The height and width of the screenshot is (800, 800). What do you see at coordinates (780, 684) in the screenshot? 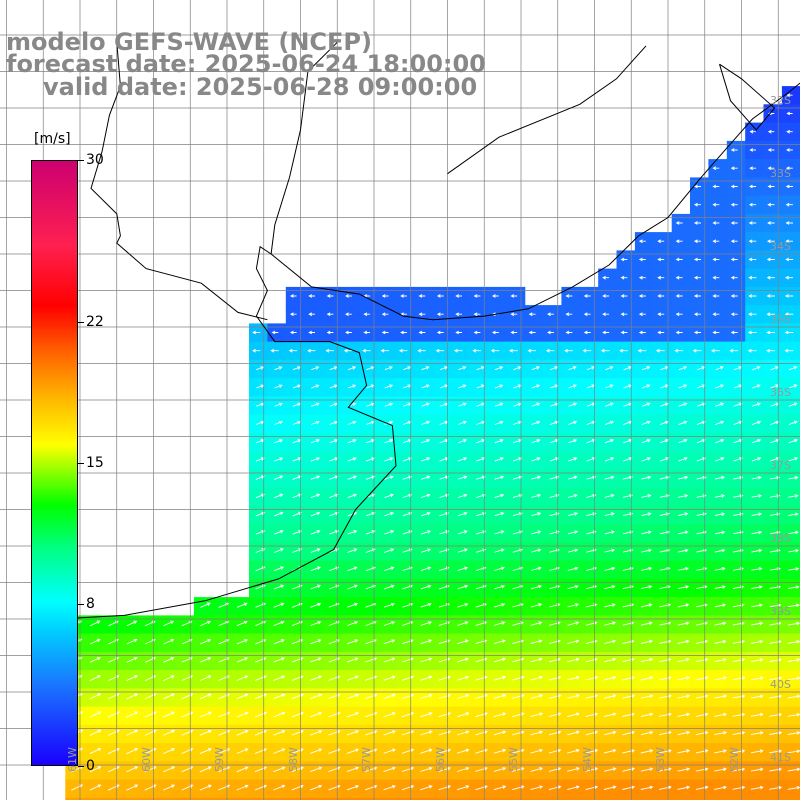
I see `latitude-label: 40S` at bounding box center [780, 684].